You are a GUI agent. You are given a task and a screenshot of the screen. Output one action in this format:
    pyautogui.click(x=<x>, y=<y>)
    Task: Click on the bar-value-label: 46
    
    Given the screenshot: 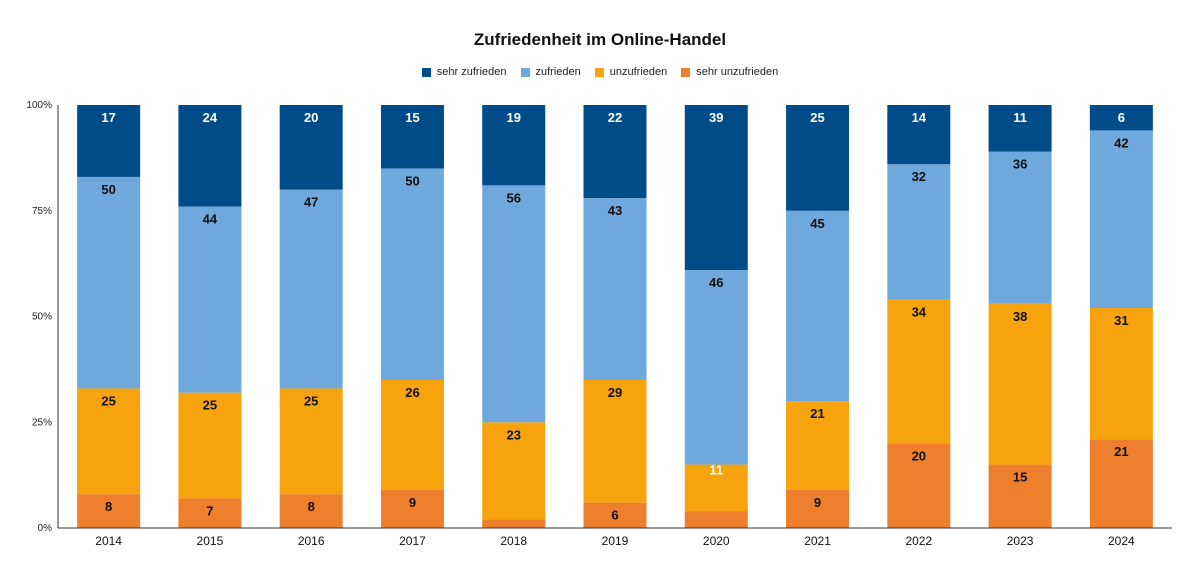 What is the action you would take?
    pyautogui.click(x=716, y=282)
    